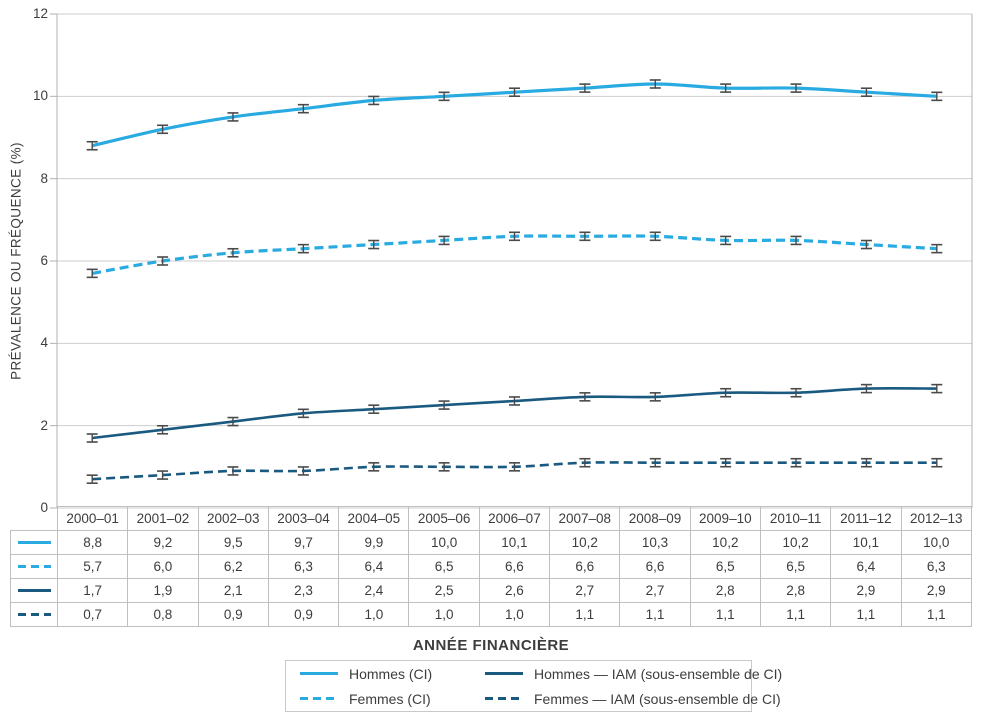 The height and width of the screenshot is (719, 982). Describe the element at coordinates (391, 673) in the screenshot. I see `legend-label: Hommes (CI)` at that location.